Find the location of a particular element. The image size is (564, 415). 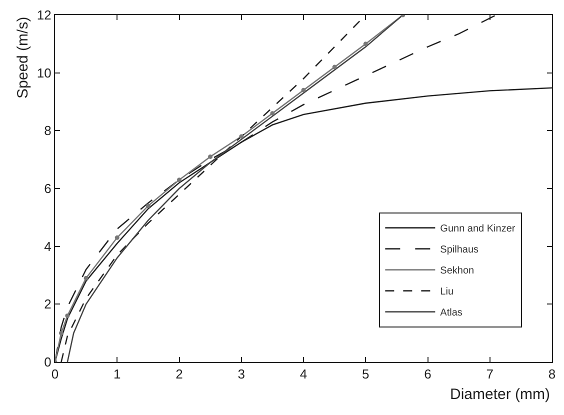

y-axis-title: Speed (m/s) is located at coordinates (23, 57).